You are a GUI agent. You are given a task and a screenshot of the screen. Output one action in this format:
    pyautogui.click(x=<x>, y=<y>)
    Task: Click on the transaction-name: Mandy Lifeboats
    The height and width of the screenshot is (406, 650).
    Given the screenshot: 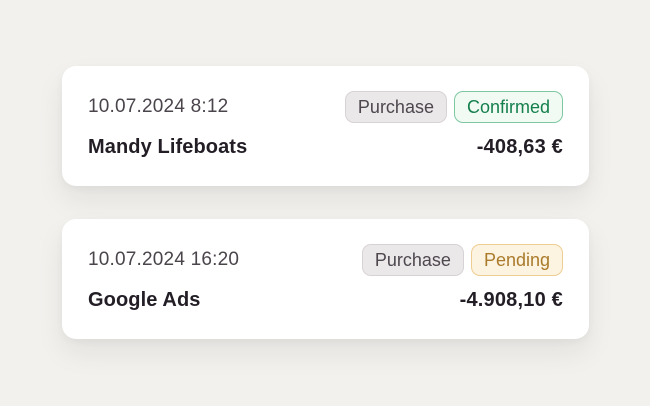 What is the action you would take?
    pyautogui.click(x=168, y=147)
    